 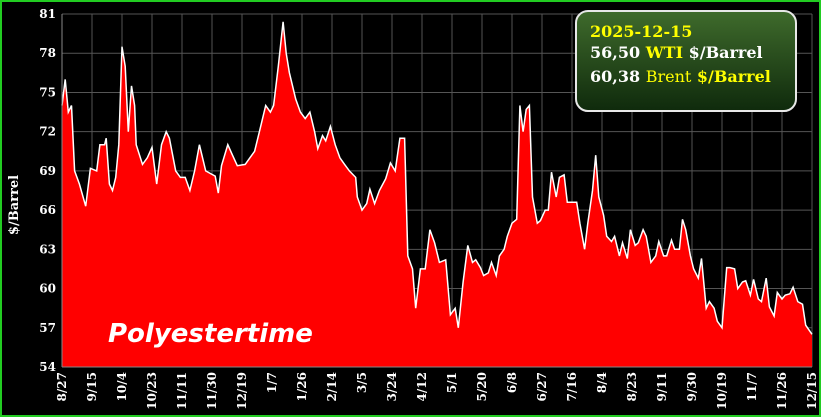 What do you see at coordinates (47, 132) in the screenshot?
I see `y-tick-label: 72` at bounding box center [47, 132].